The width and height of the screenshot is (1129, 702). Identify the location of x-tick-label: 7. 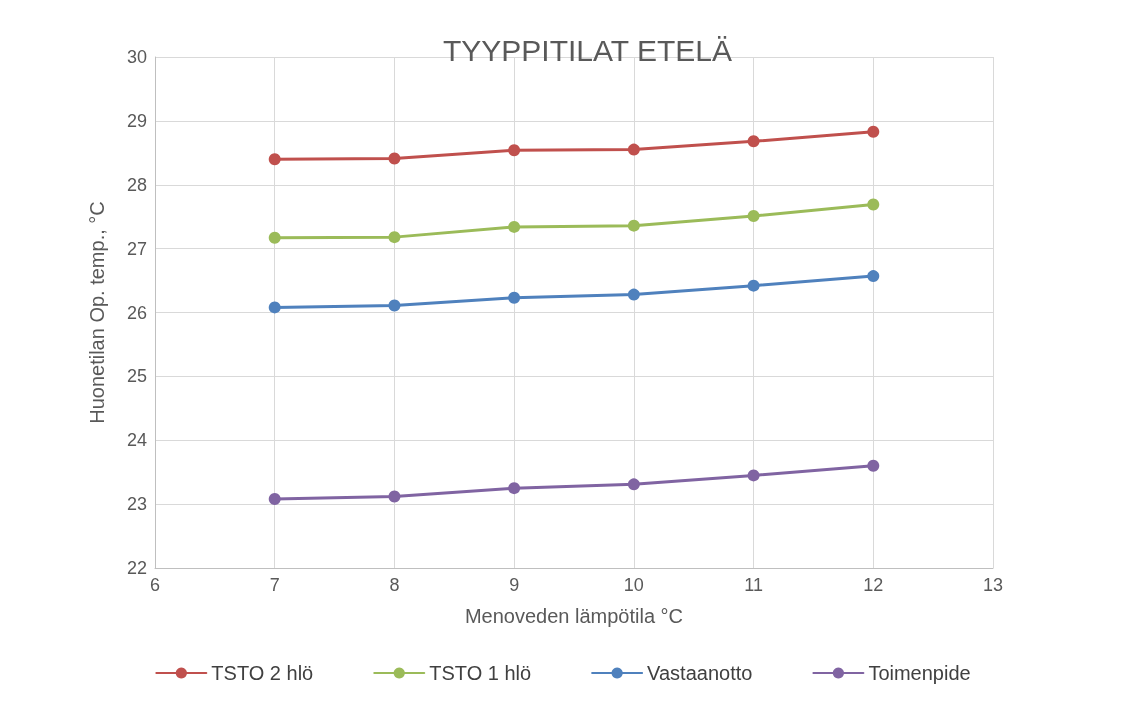
(274, 585).